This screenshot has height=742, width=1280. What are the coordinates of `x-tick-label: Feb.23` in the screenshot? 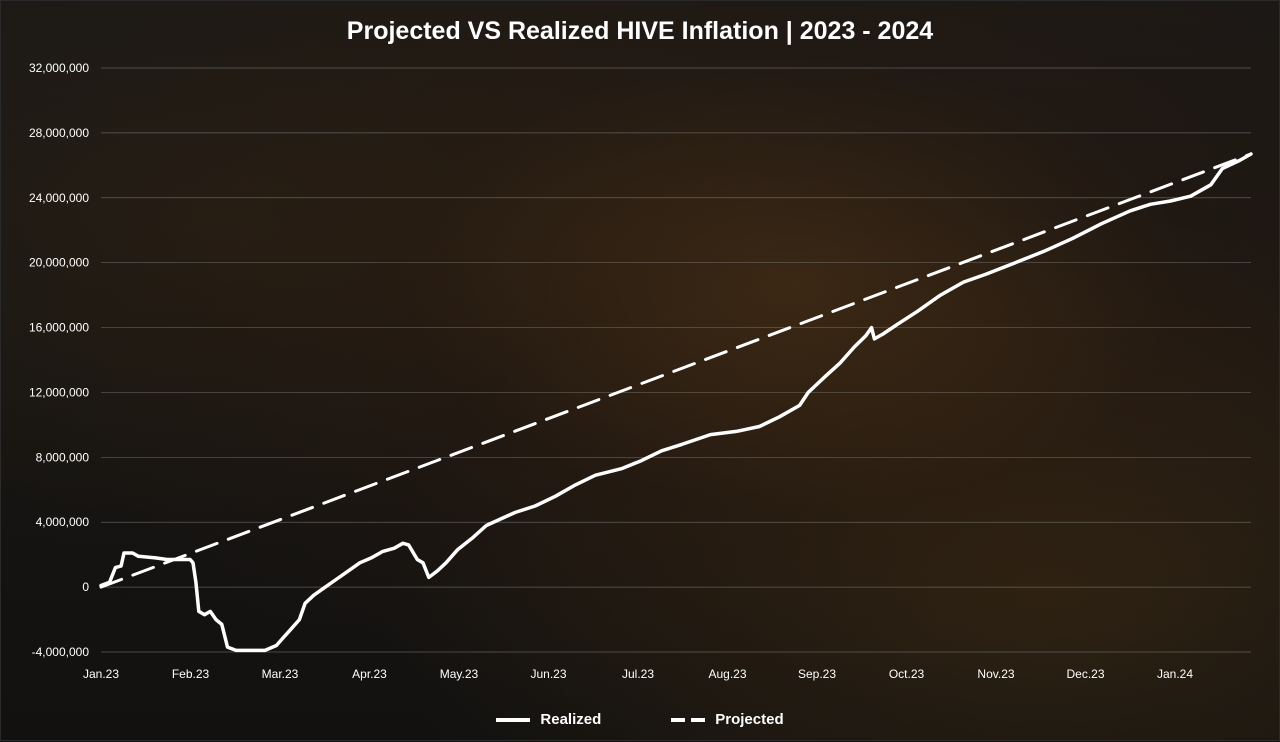 It's located at (191, 674).